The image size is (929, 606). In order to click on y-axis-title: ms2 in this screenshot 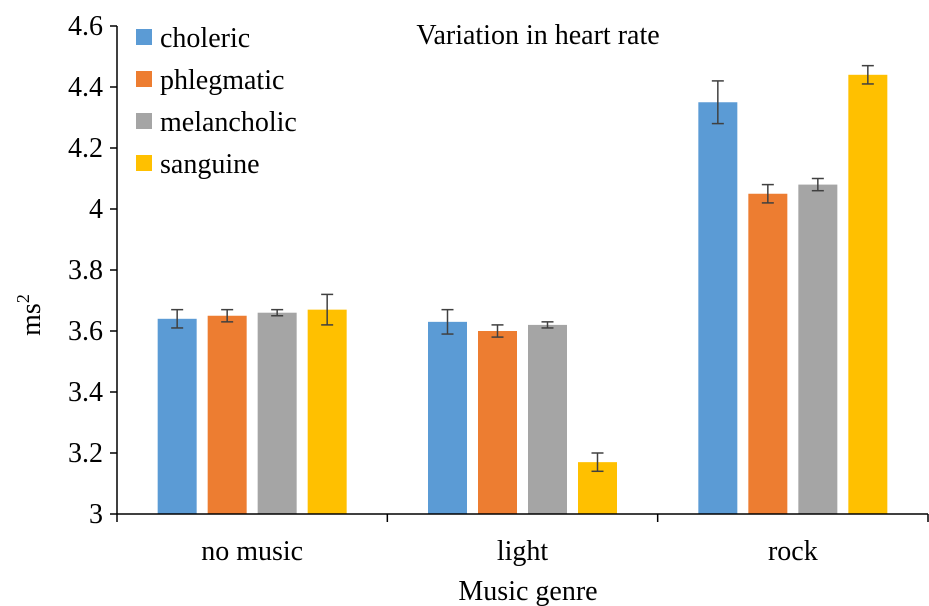, I will do `click(30, 315)`.